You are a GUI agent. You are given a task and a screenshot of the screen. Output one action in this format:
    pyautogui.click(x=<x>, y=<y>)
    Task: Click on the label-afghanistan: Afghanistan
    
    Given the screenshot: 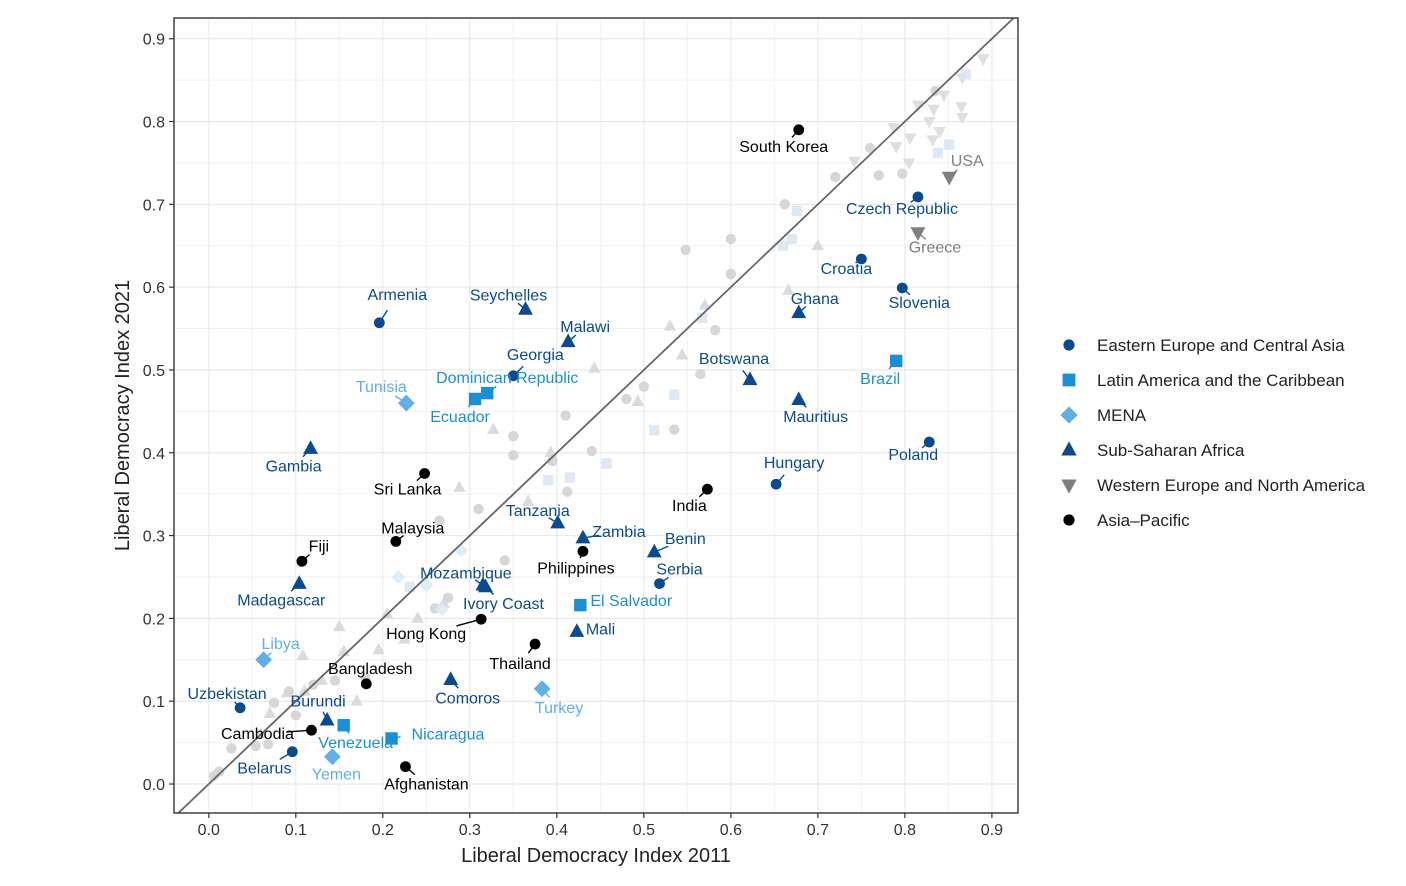 What is the action you would take?
    pyautogui.click(x=426, y=785)
    